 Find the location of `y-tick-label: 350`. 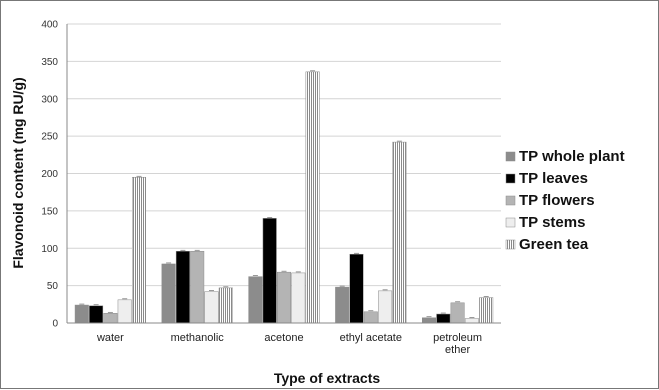

y-tick-label: 350 is located at coordinates (49, 62).